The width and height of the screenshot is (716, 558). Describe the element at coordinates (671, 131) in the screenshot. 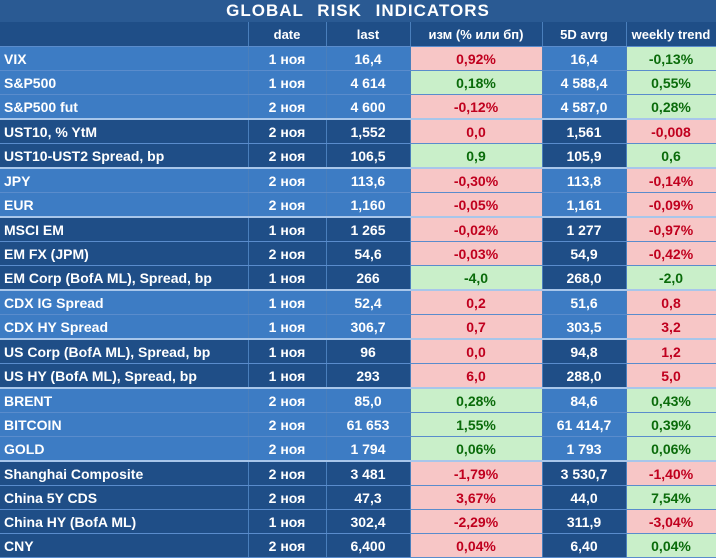

I see `weekly-trend-cell: -0,008` at that location.